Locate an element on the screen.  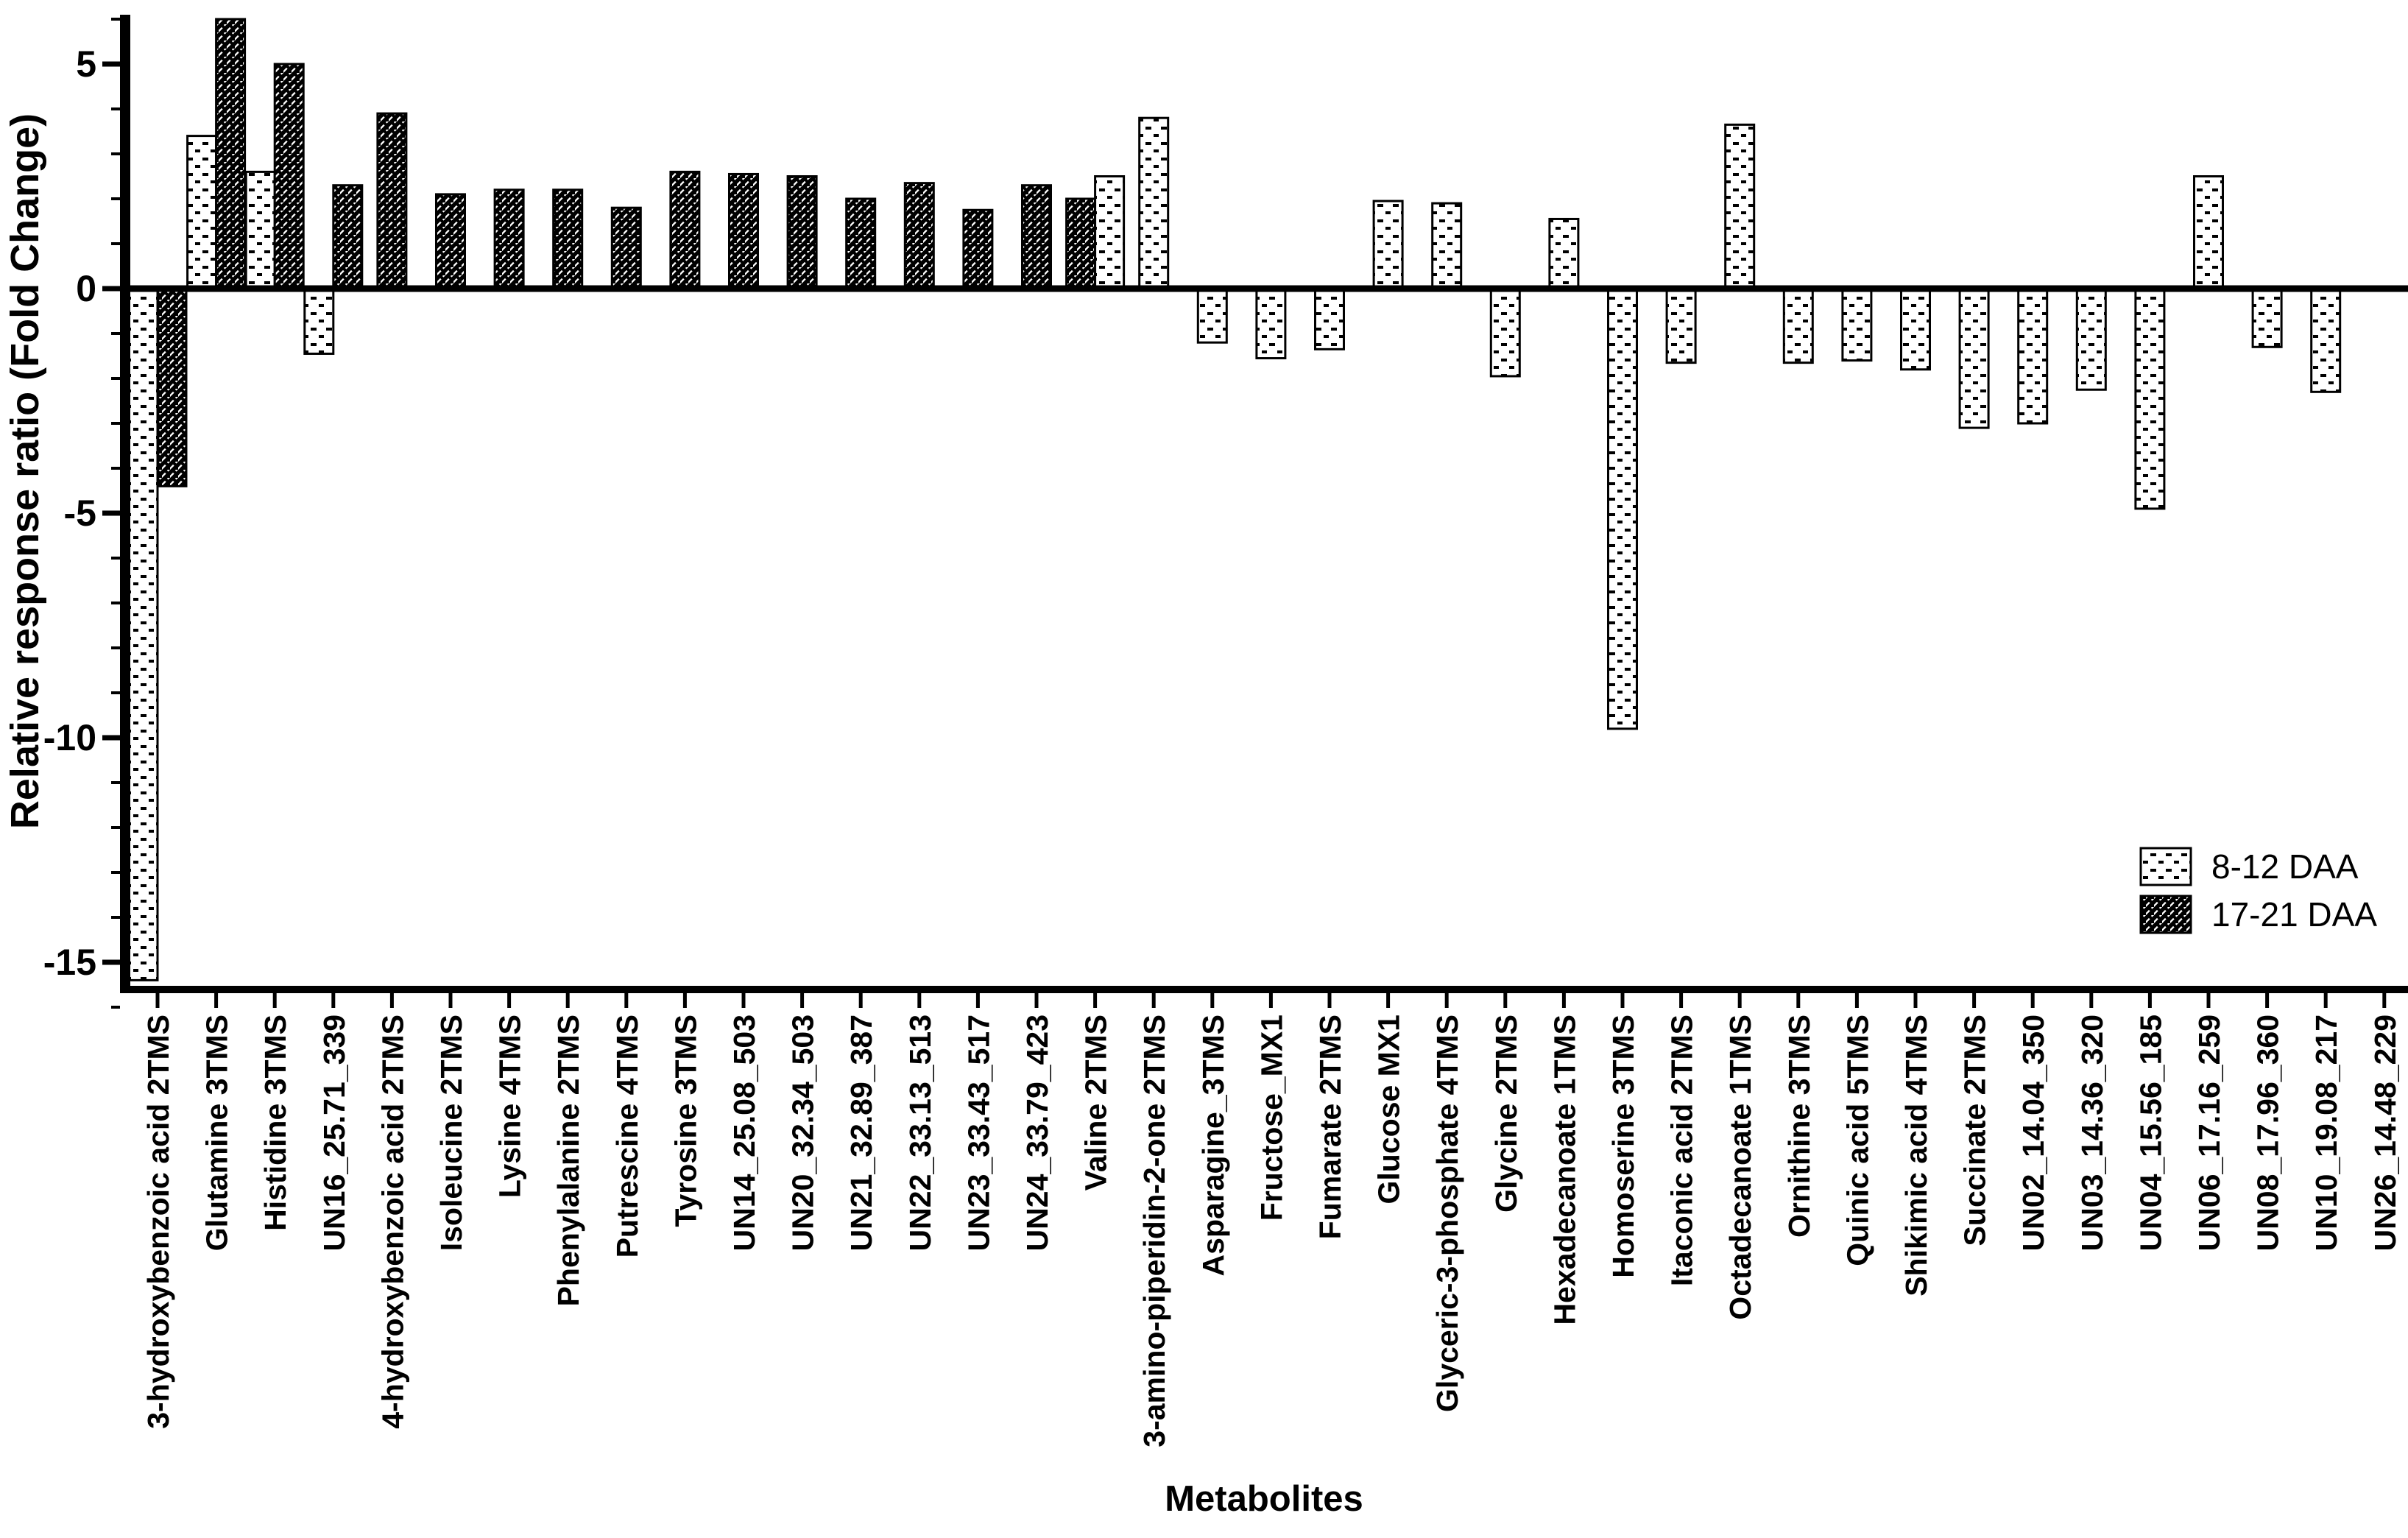
bar-8-12daa-Quinic acid 5TMS is located at coordinates (1857, 324).